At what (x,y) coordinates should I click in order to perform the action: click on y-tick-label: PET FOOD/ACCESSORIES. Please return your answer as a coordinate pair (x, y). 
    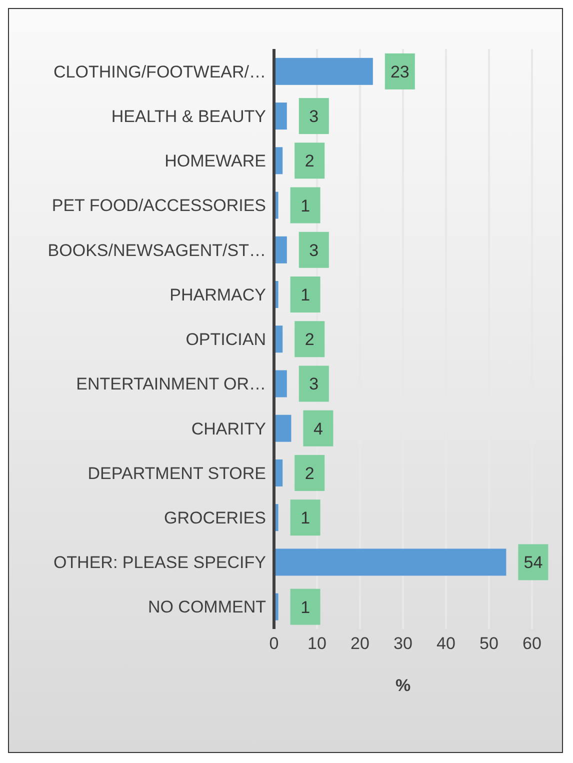
    Looking at the image, I should click on (159, 206).